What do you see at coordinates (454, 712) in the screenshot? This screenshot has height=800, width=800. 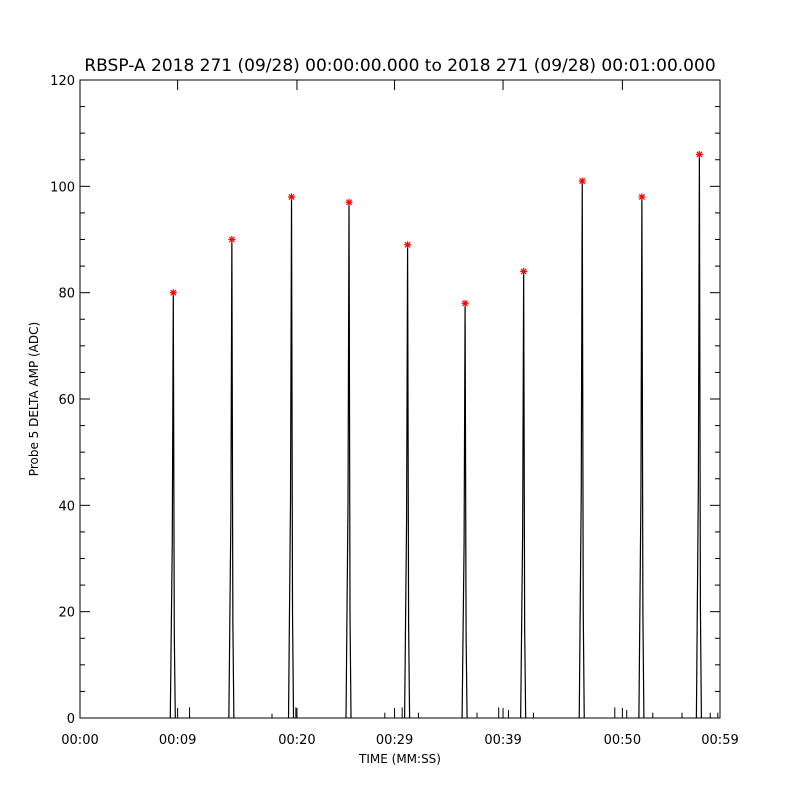 I see `noise-blips` at bounding box center [454, 712].